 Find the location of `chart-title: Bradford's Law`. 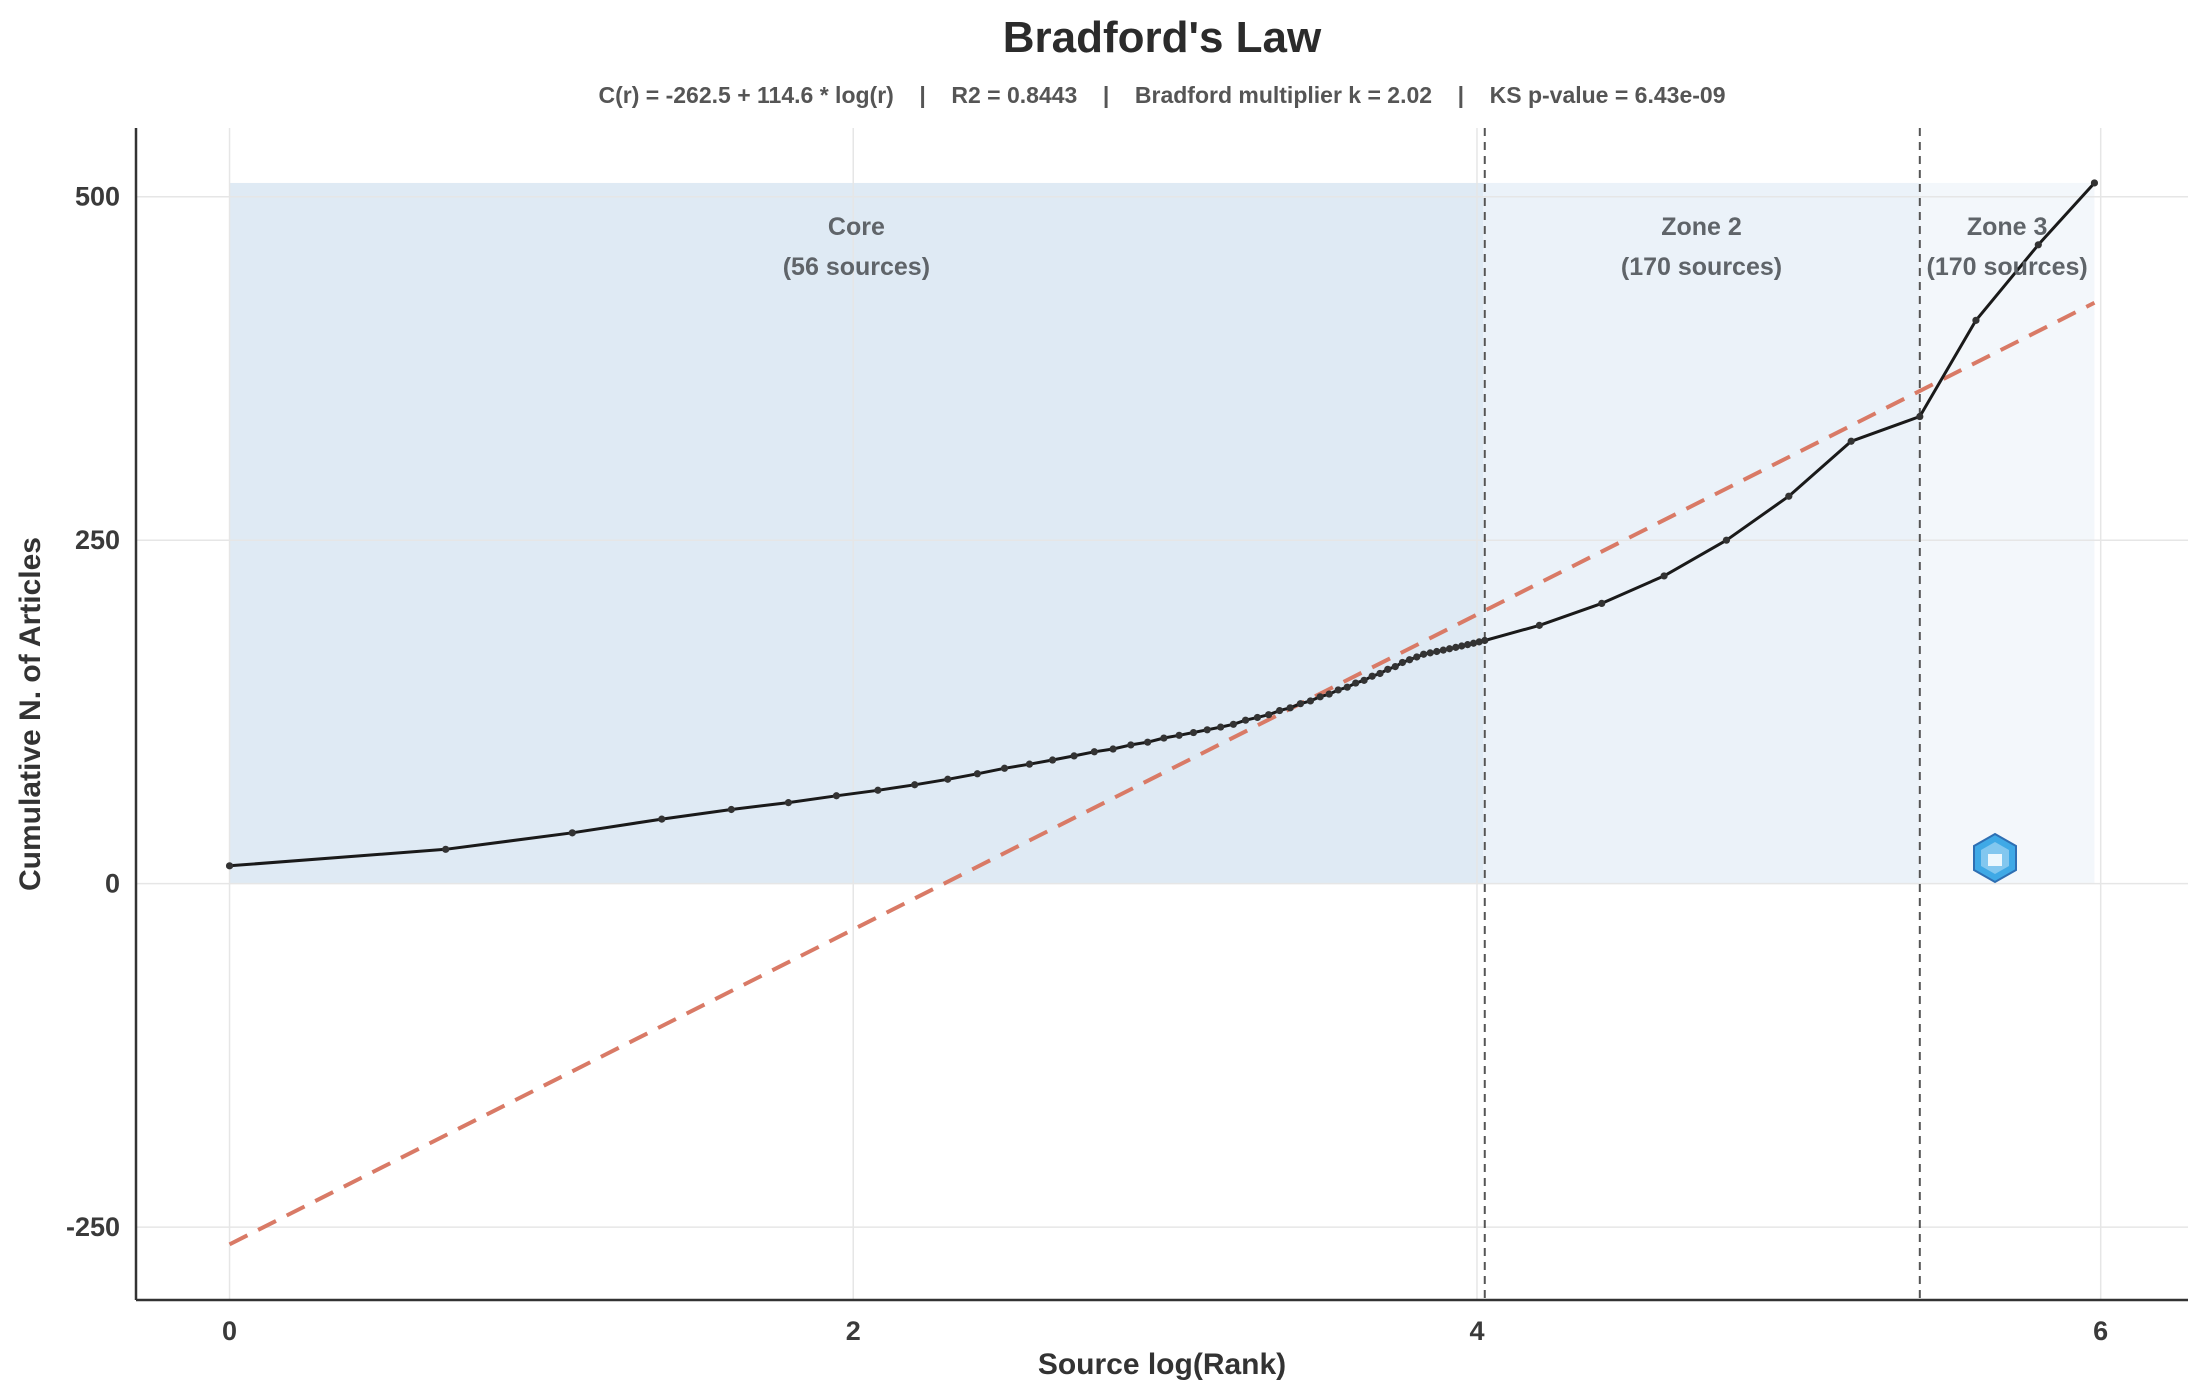

chart-title: Bradford's Law is located at coordinates (1162, 37).